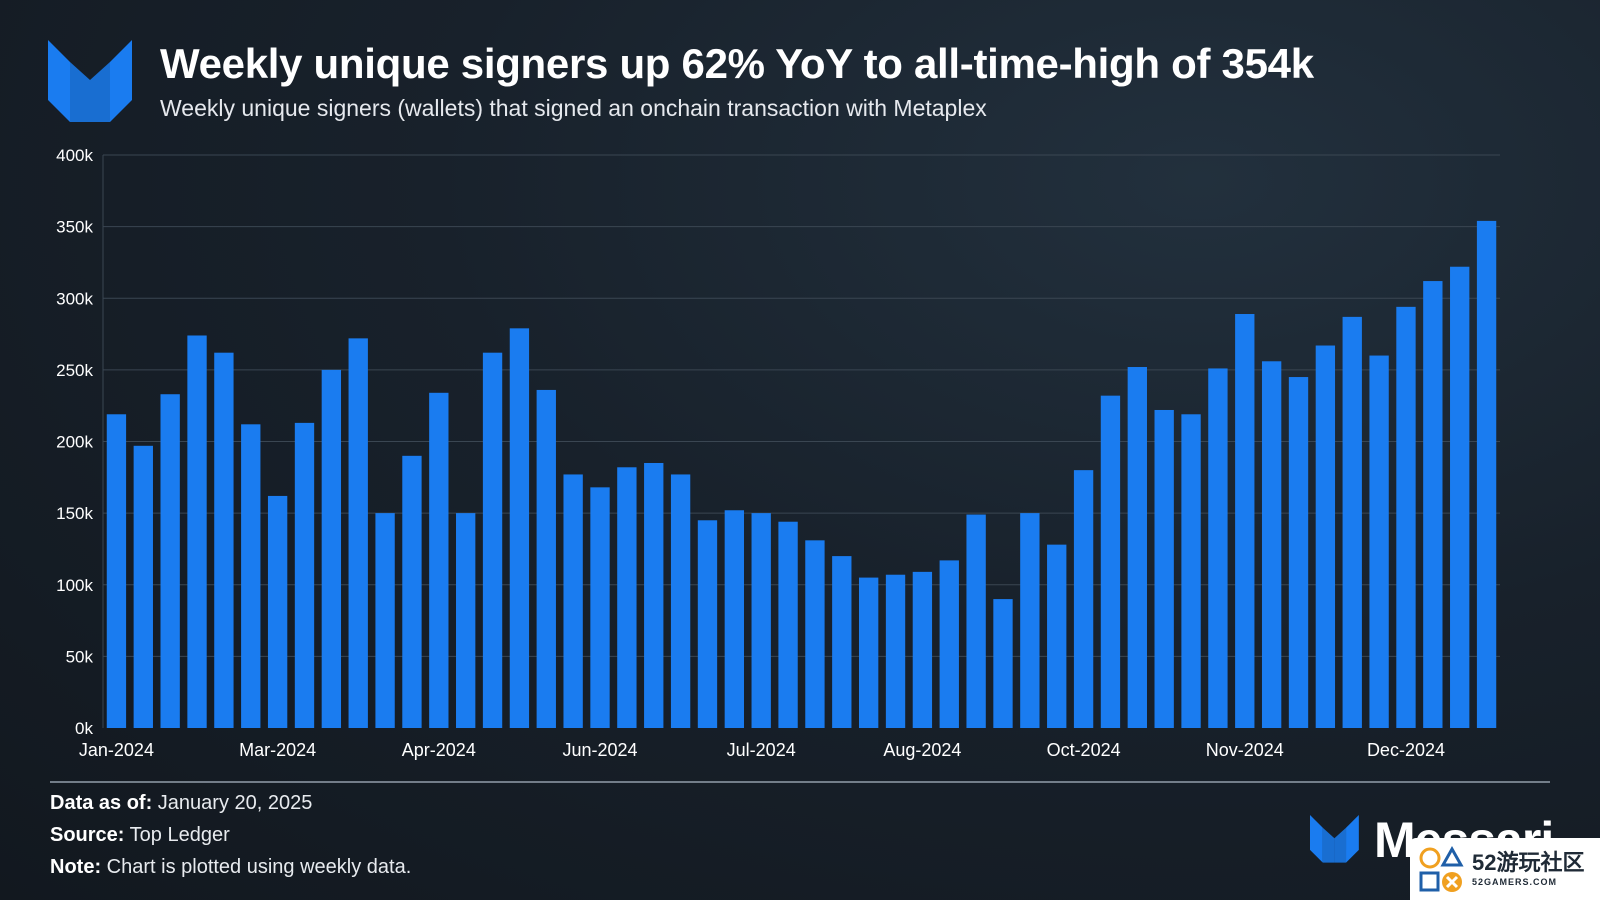 The image size is (1600, 900). I want to click on metaplex-logo-icon, so click(90, 81).